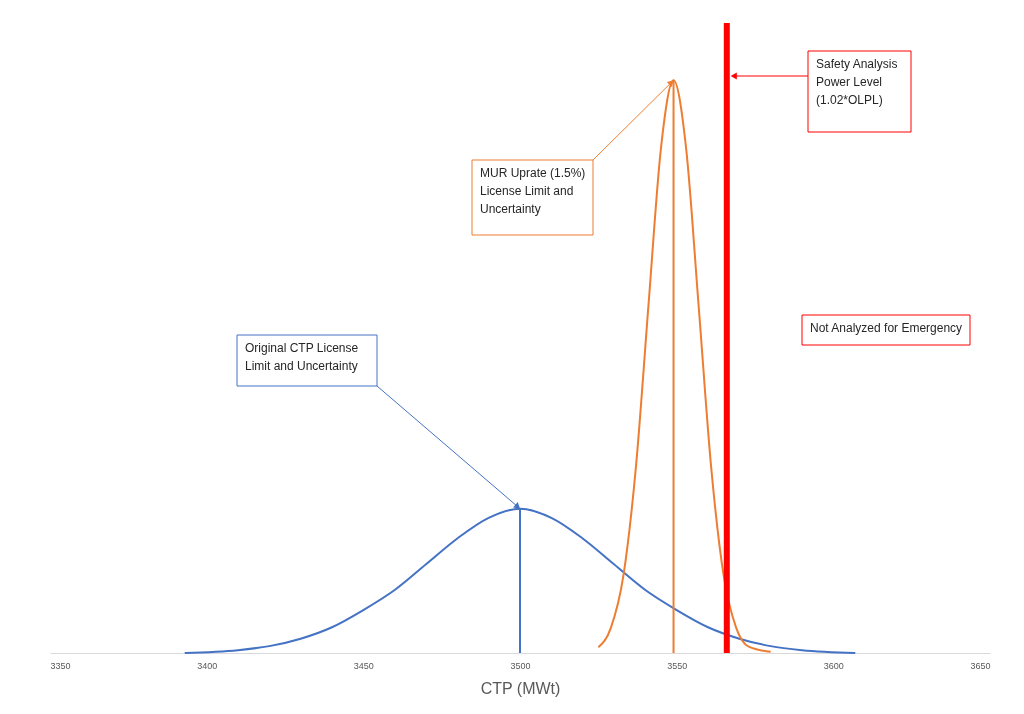  What do you see at coordinates (533, 191) in the screenshot?
I see `annotation: MUR Uprate (1.5%) License Limit and Uncertainty` at bounding box center [533, 191].